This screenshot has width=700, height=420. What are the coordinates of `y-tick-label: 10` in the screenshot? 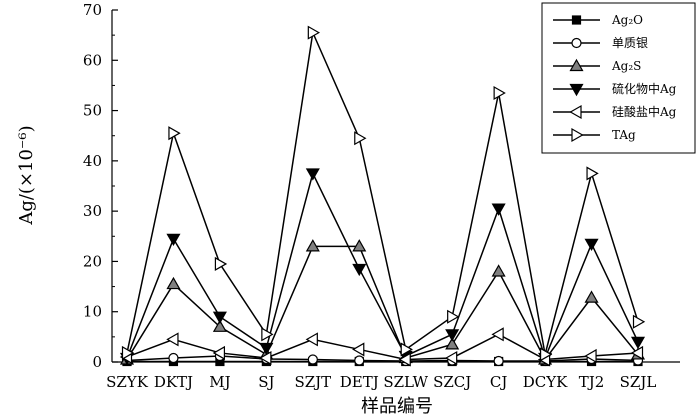 It's located at (92, 312).